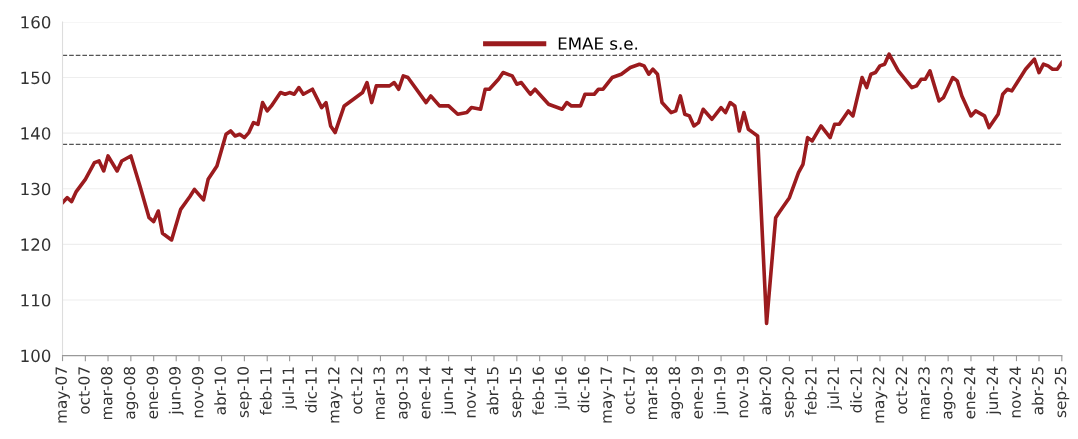  What do you see at coordinates (697, 393) in the screenshot?
I see `x-tick-label: ene-19` at bounding box center [697, 393].